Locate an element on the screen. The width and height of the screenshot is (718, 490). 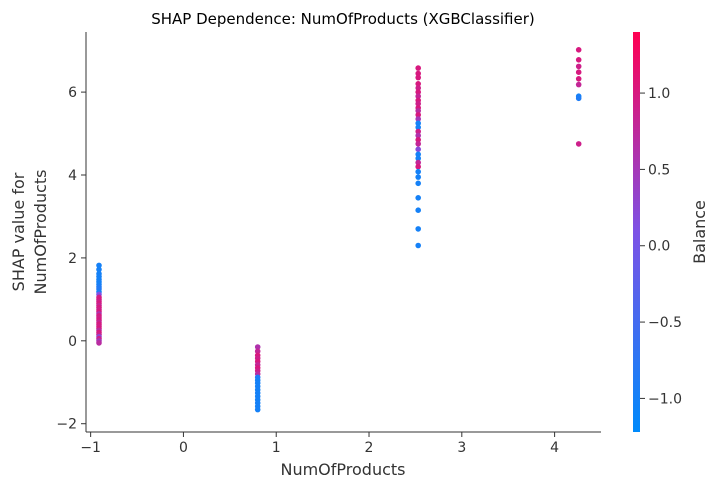
colorbar-tick-label: 1.0 is located at coordinates (659, 94).